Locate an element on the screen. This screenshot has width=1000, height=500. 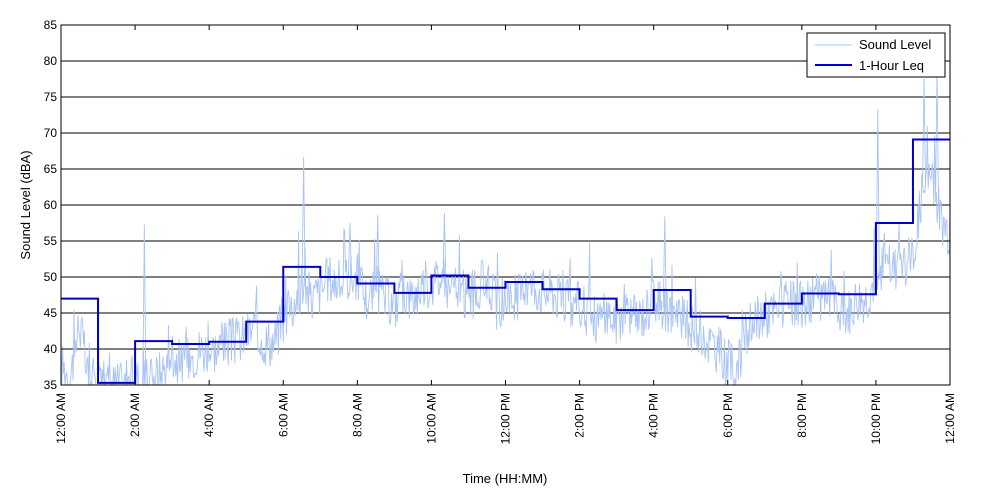
x-tick-label-12: 12:00 AM is located at coordinates (950, 418).